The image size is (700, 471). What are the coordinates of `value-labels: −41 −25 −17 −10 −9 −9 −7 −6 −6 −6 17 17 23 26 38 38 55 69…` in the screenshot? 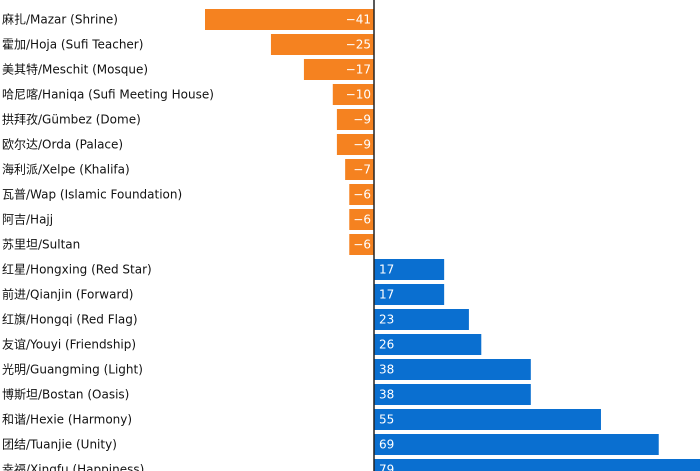 It's located at (370, 242).